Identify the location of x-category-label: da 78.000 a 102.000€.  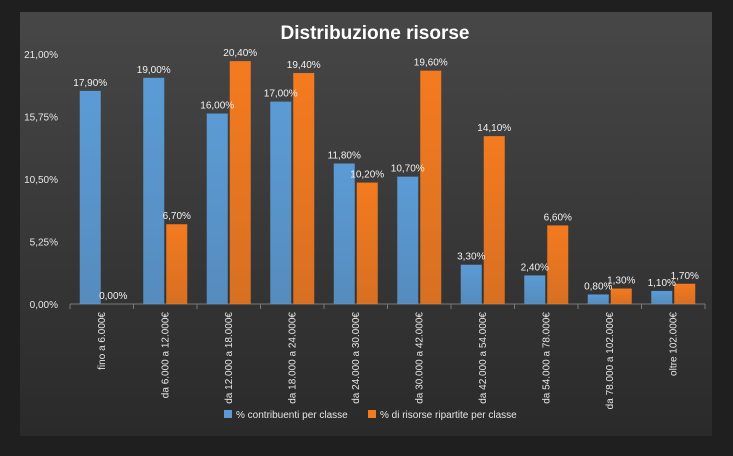
(610, 361).